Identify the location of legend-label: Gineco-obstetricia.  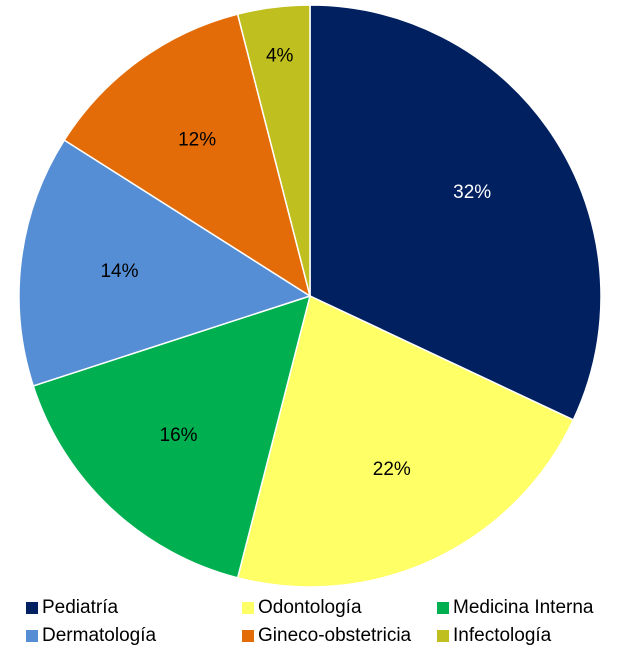
(335, 635).